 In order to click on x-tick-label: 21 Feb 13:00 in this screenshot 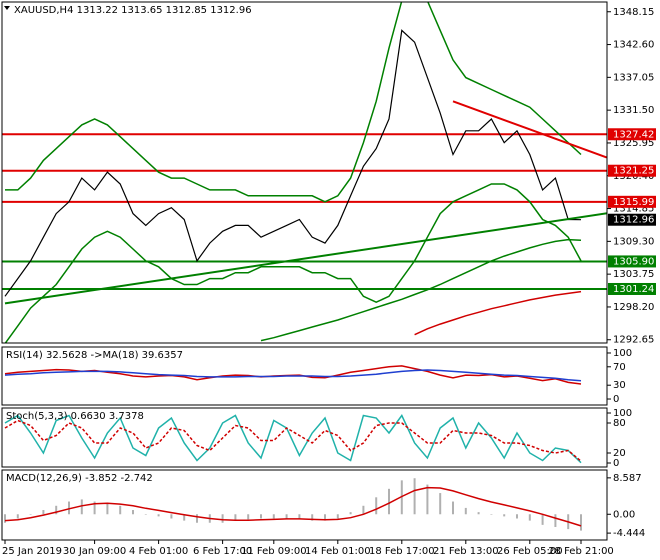, I will do `click(466, 551)`.